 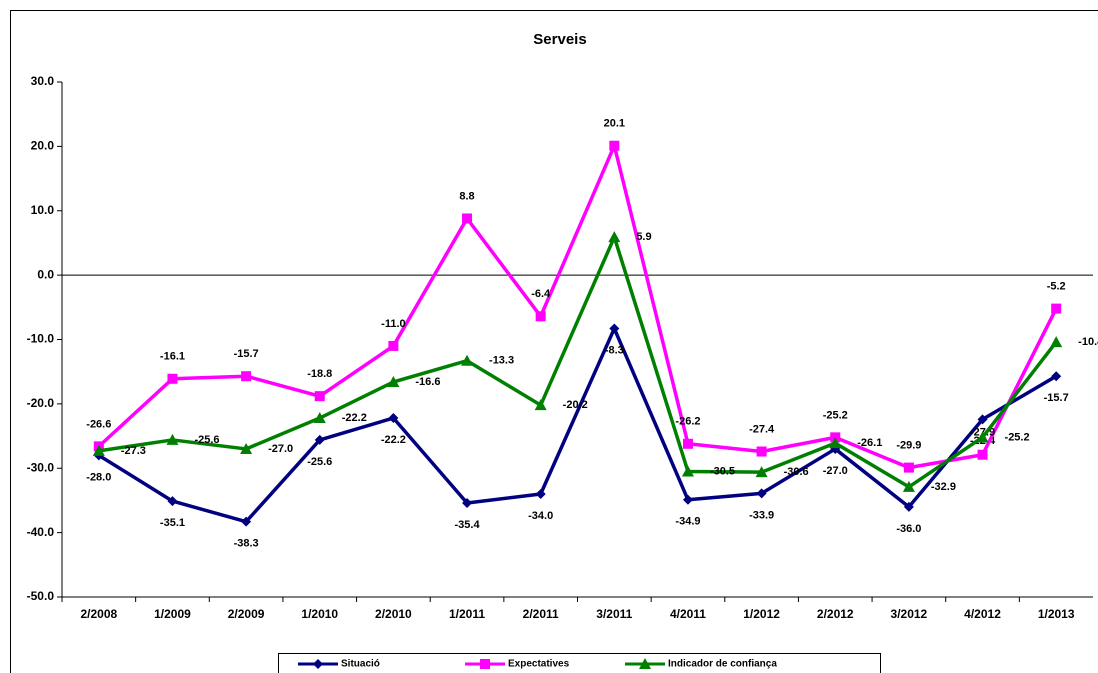 What do you see at coordinates (41, 403) in the screenshot?
I see `y-tick-label: -20.0` at bounding box center [41, 403].